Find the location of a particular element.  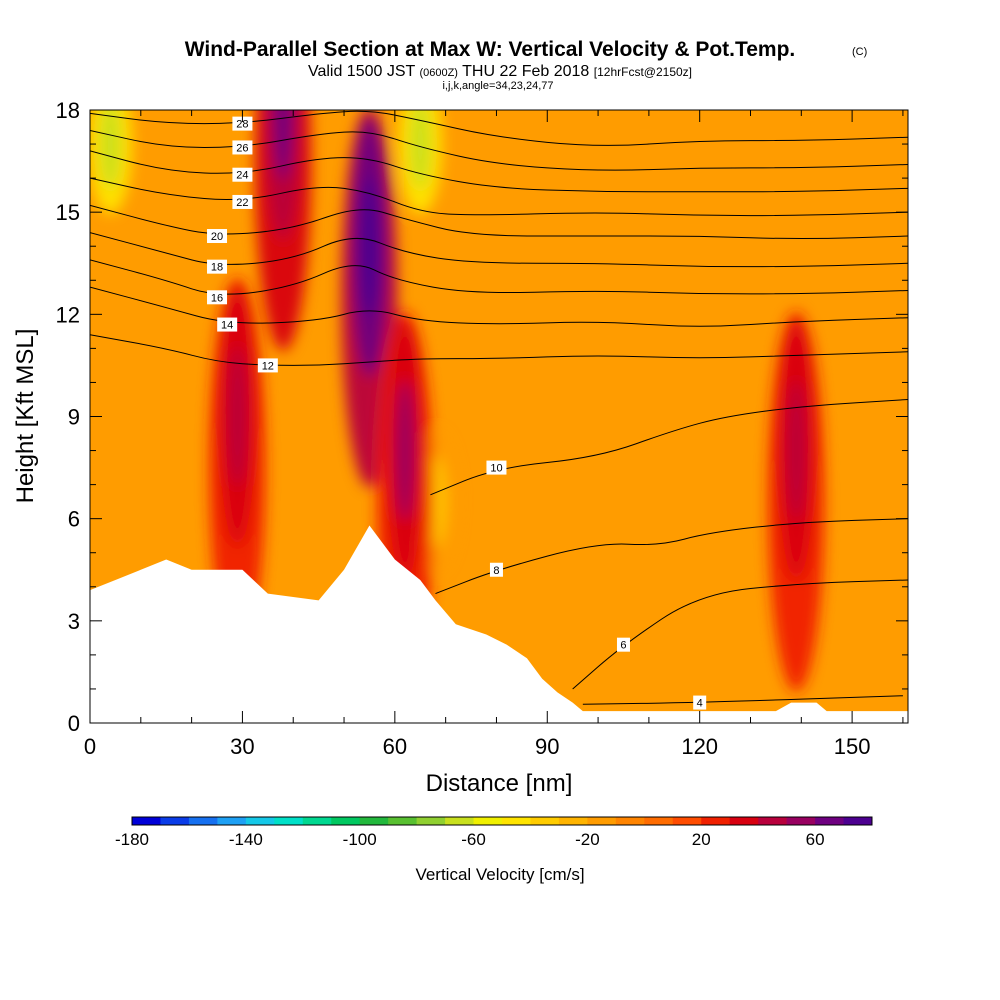

theta-label-text: 28 is located at coordinates (242, 125).